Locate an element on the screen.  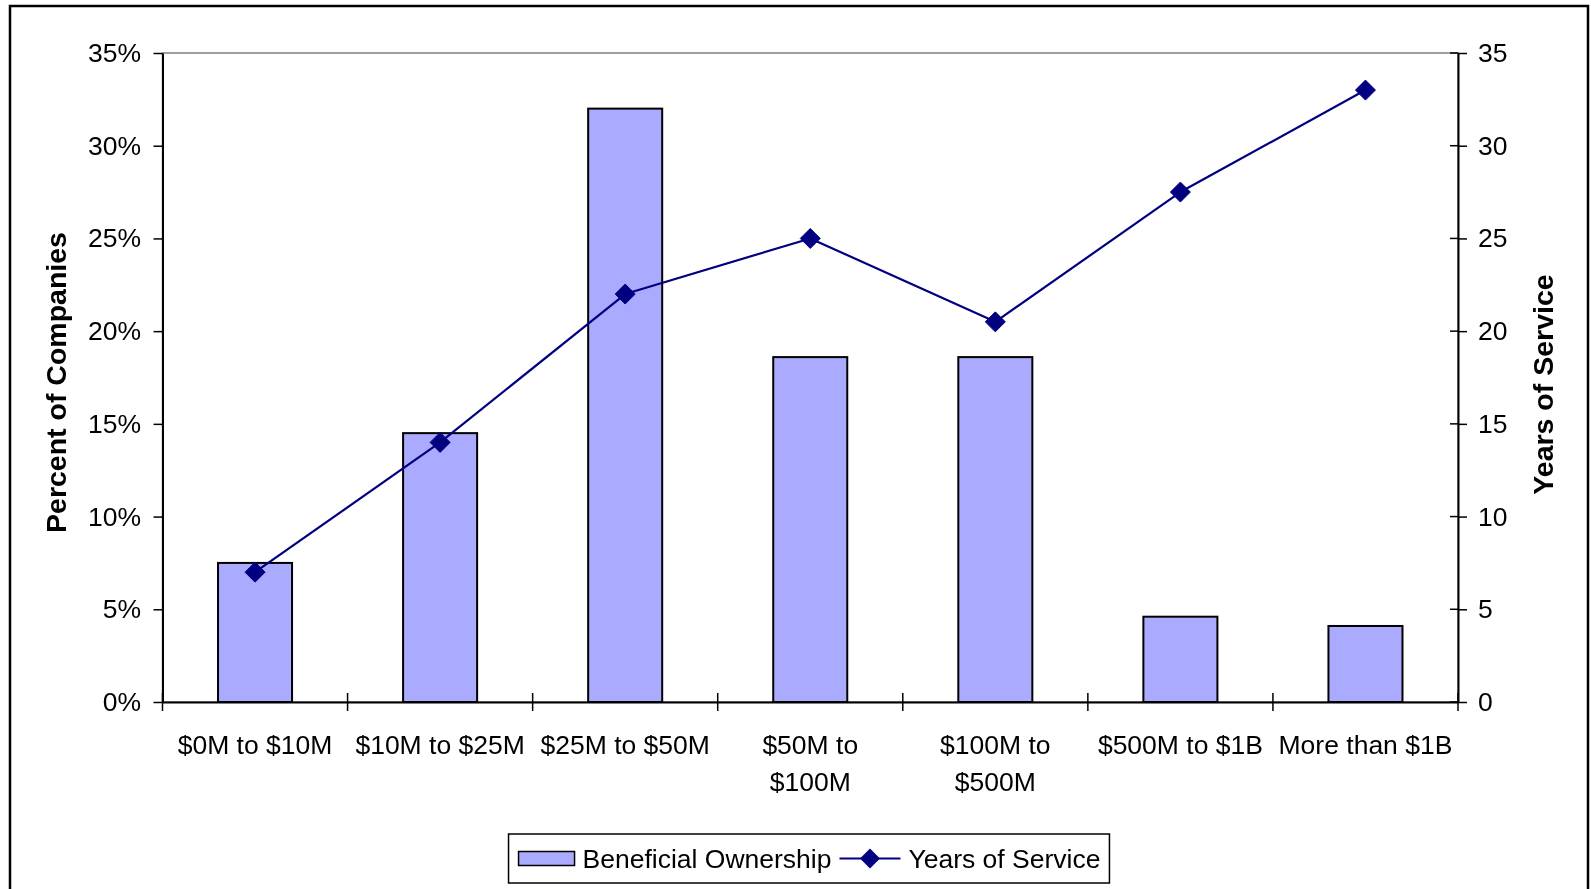
x-tick-label: $25M to $50M is located at coordinates (625, 744).